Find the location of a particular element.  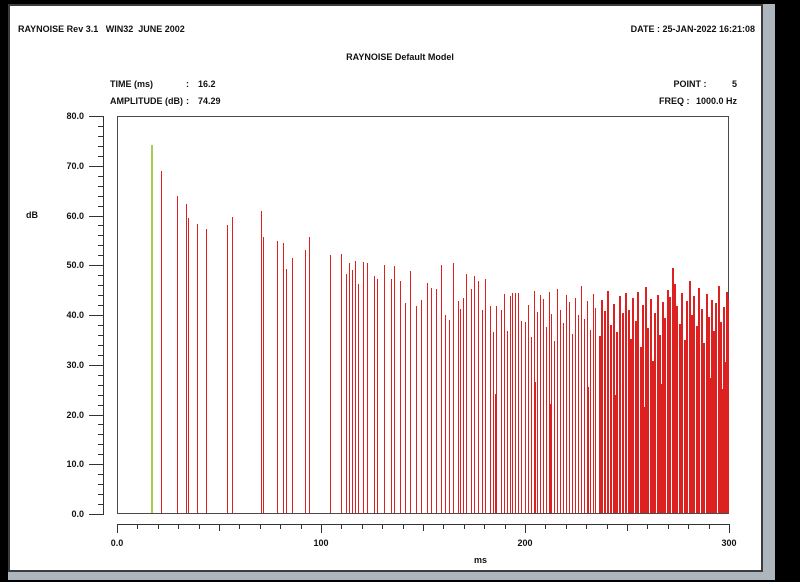

marked-echo-spike is located at coordinates (151, 329).